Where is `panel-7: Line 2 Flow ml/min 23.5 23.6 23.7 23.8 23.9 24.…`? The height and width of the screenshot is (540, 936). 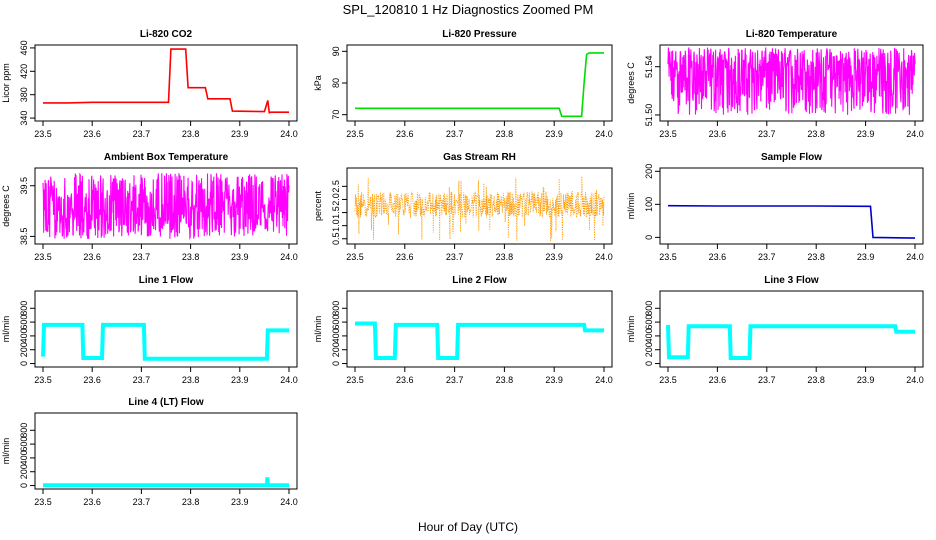
panel-7: Line 2 Flow ml/min 23.5 23.6 23.7 23.8 23.9 24.… is located at coordinates (463, 330).